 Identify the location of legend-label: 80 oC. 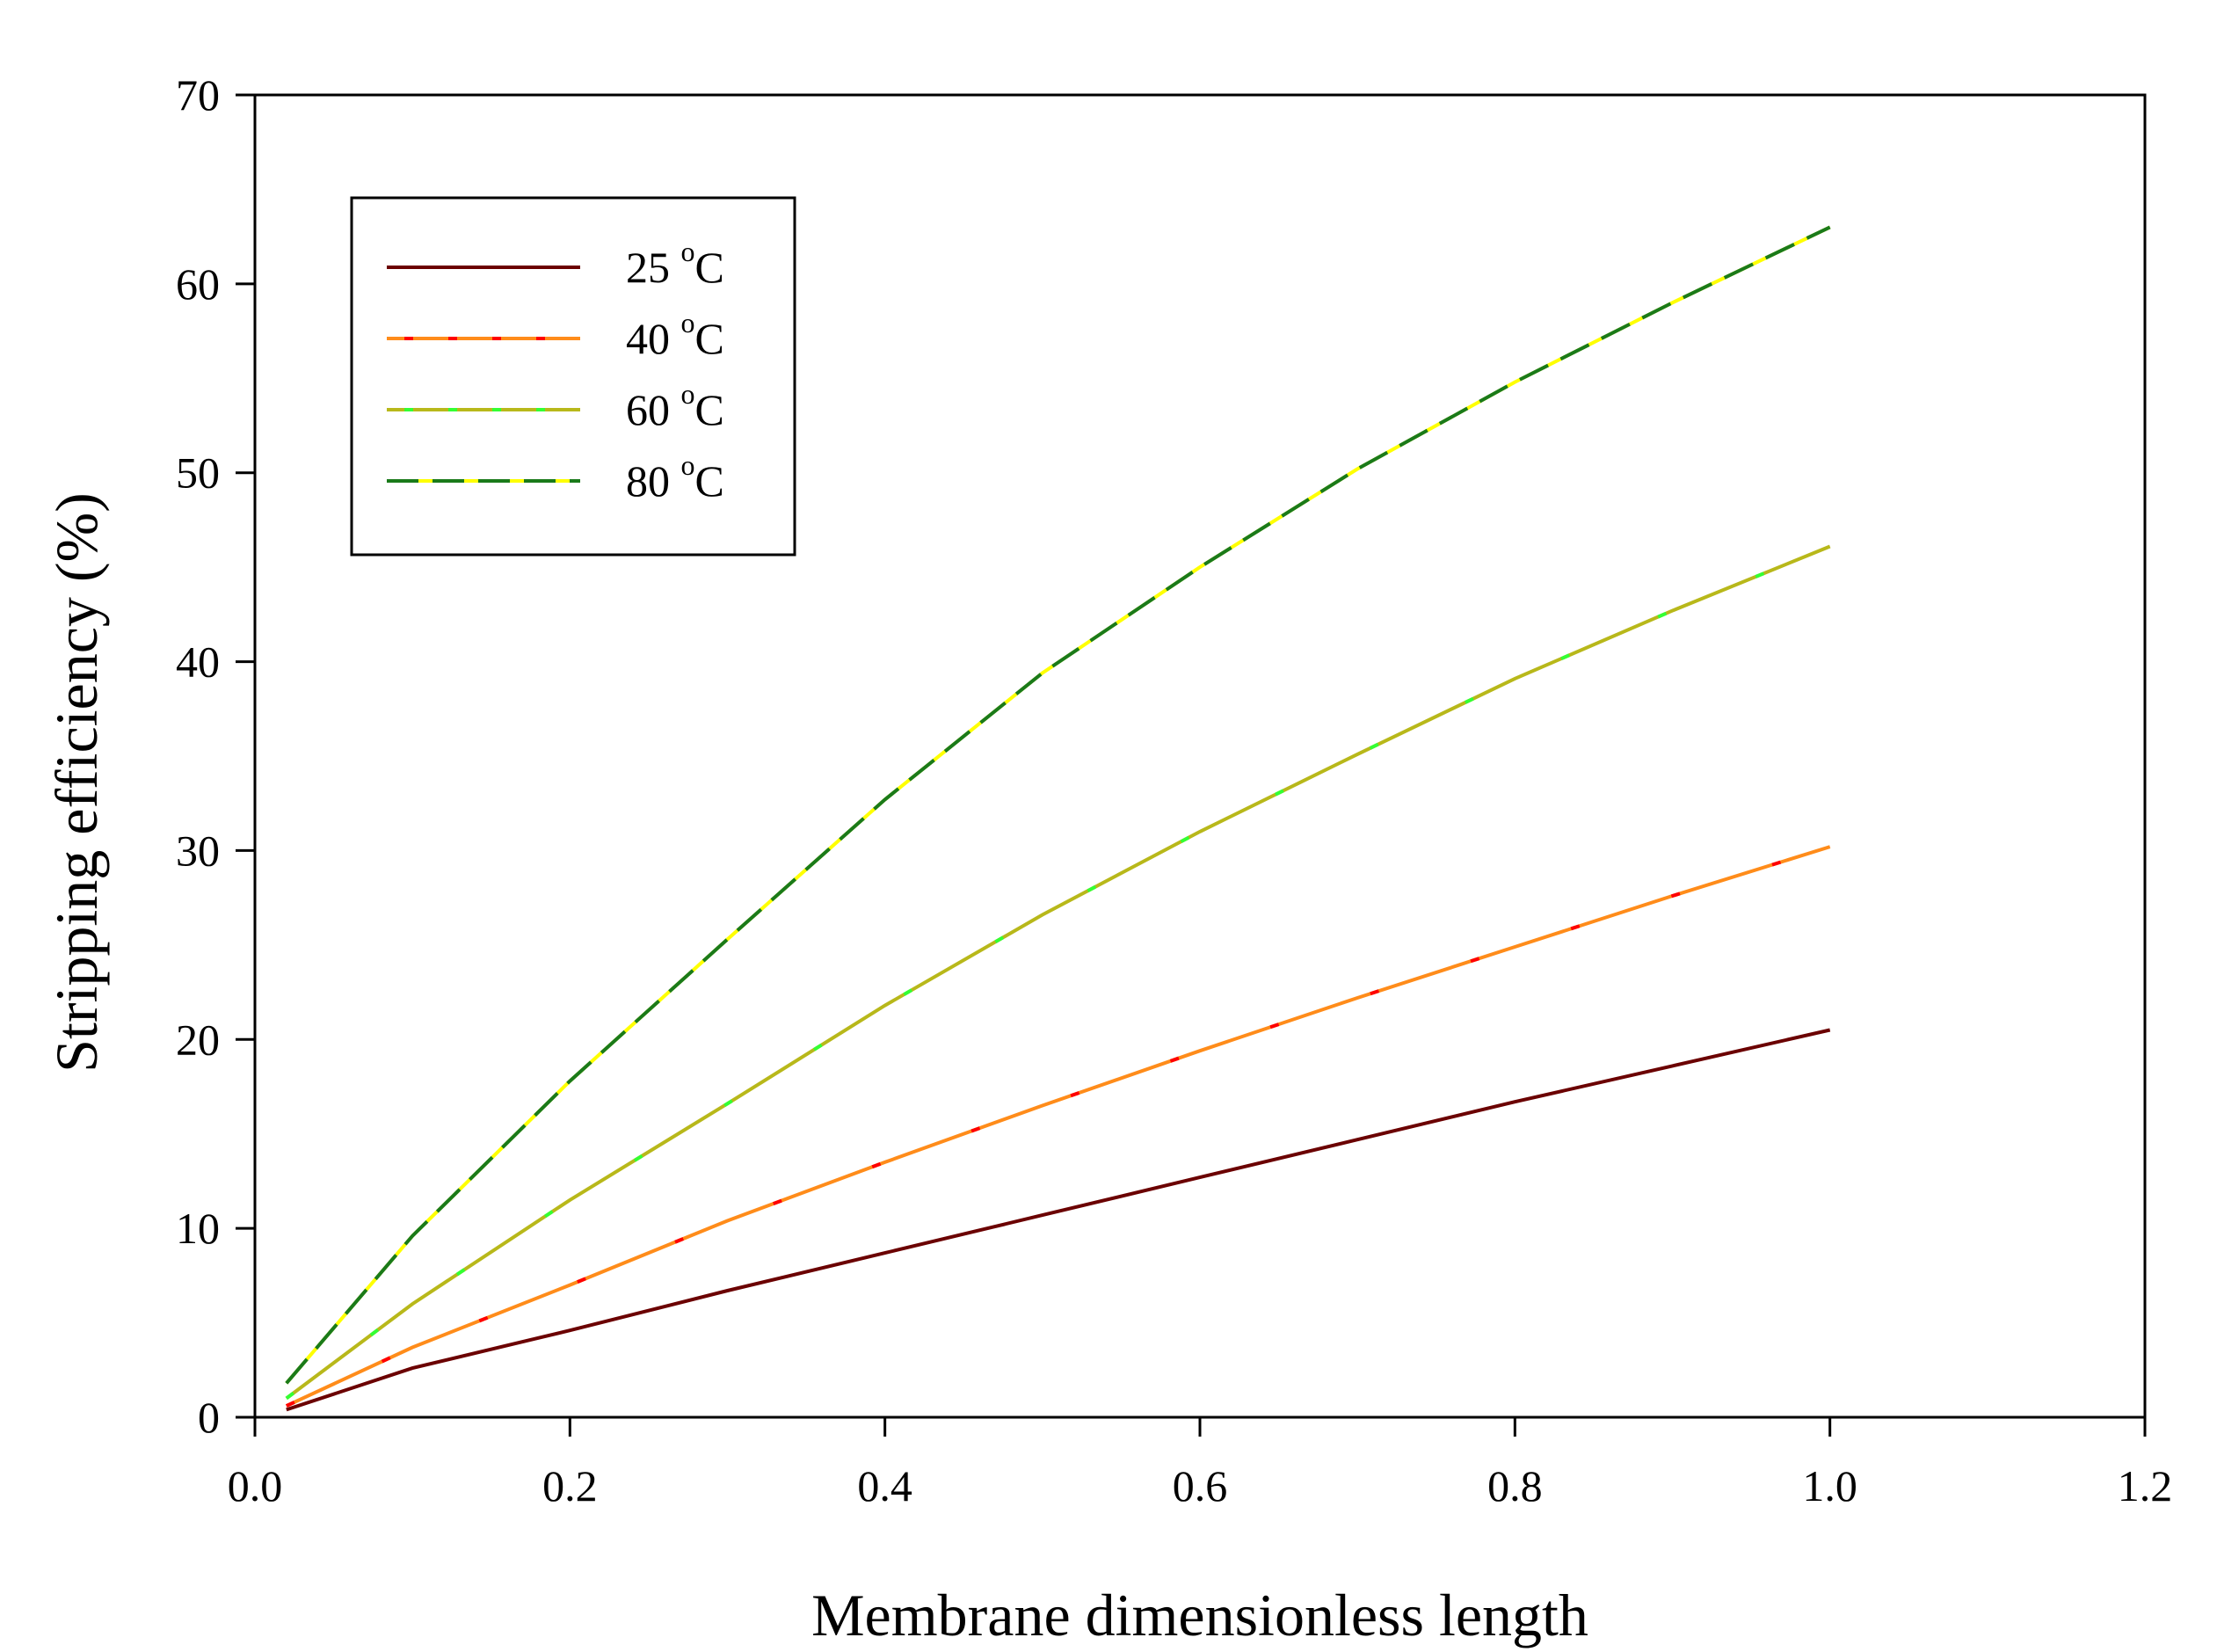
(675, 477).